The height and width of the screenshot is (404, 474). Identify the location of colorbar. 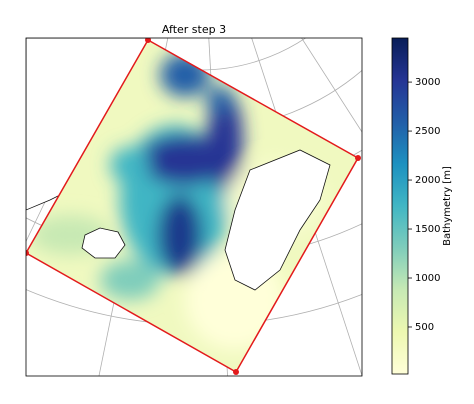
(400, 206).